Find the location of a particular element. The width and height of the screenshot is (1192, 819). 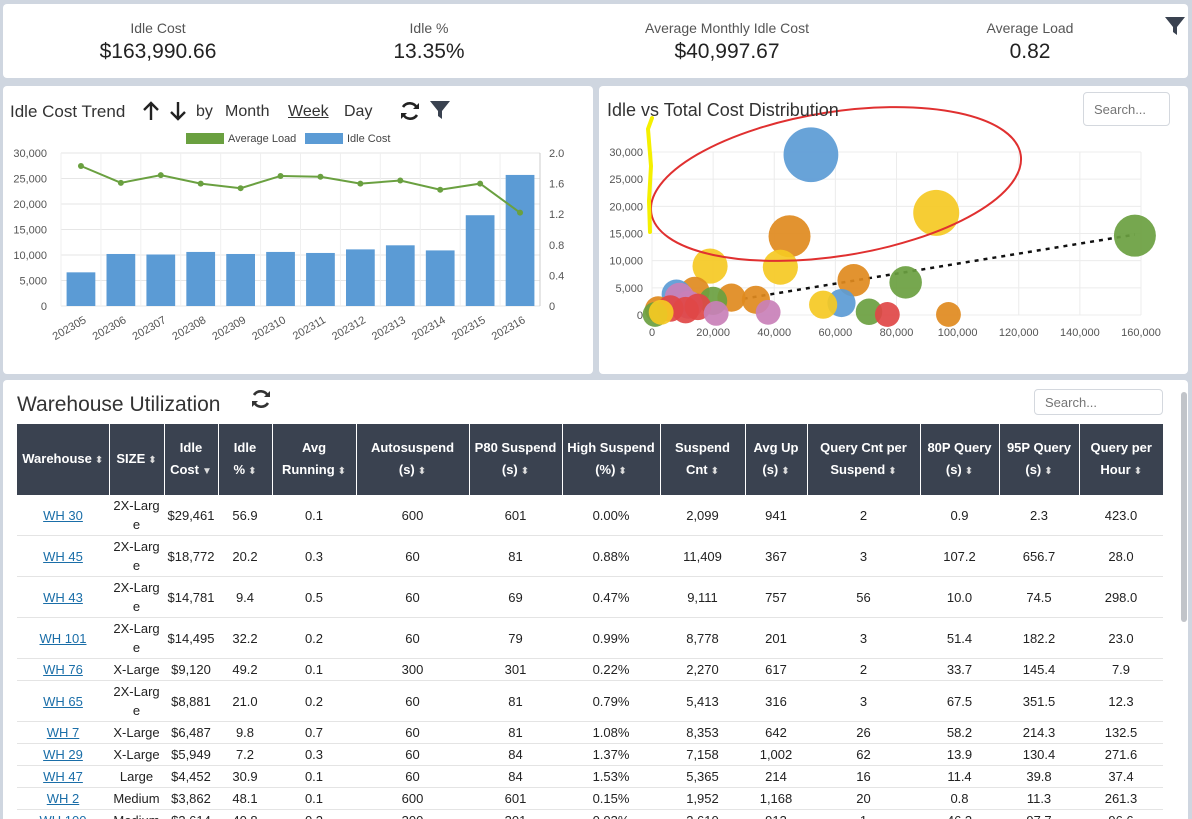

warehouse-link: WH 76 is located at coordinates (63, 669).